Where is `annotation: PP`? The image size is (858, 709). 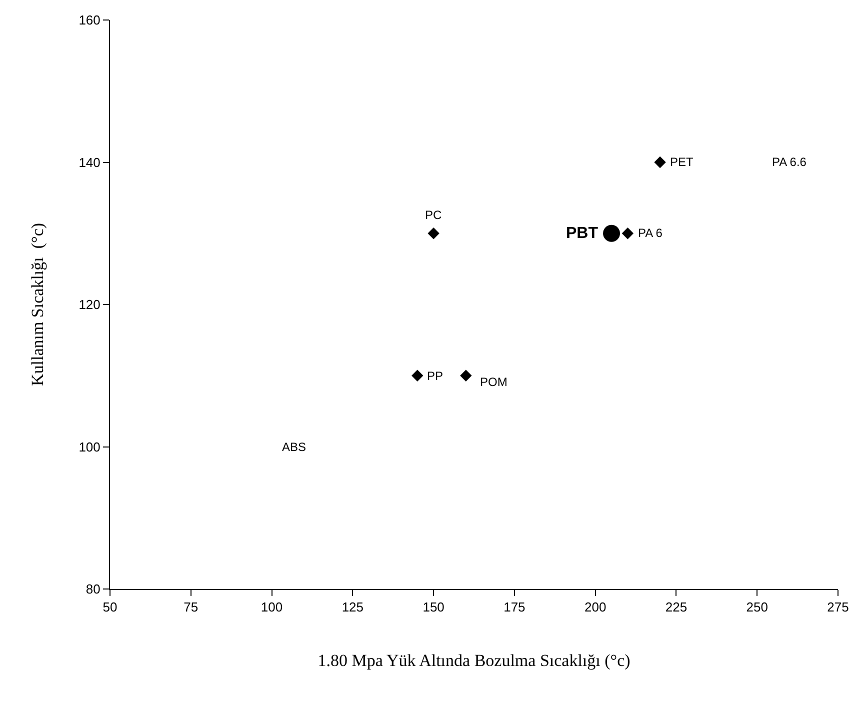 annotation: PP is located at coordinates (435, 376).